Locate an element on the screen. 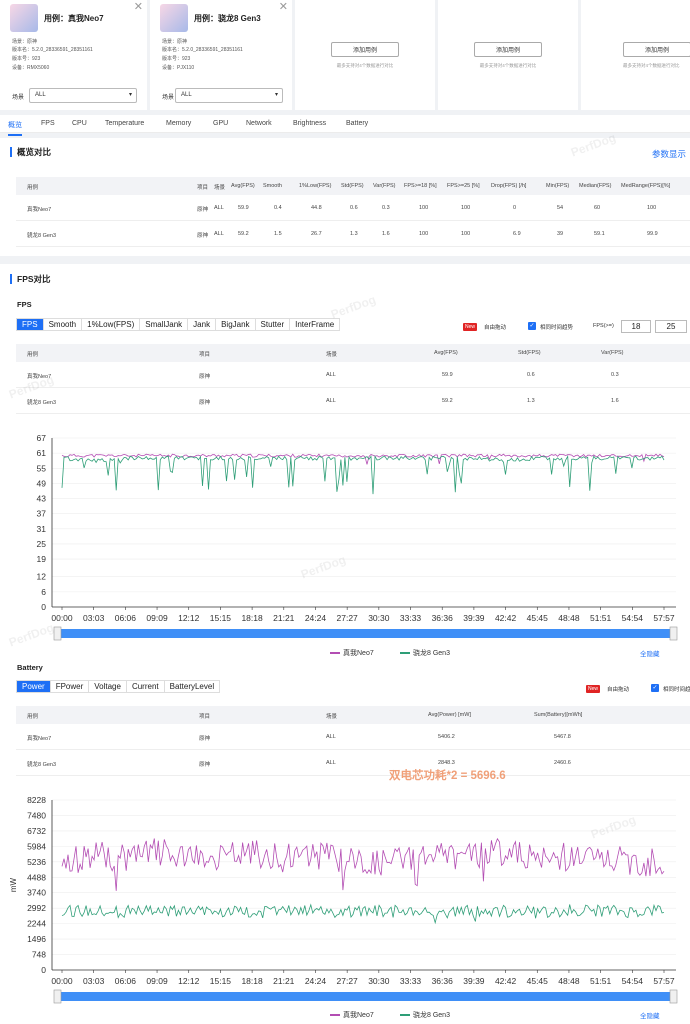 The width and height of the screenshot is (690, 1024). case-avatar is located at coordinates (174, 18).